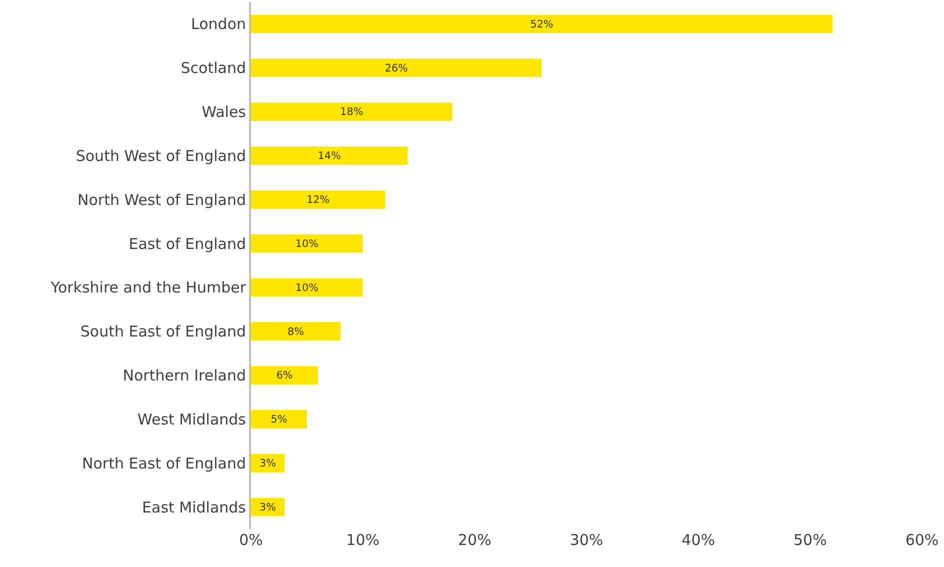 The width and height of the screenshot is (944, 567). I want to click on y-tick-label: Northern Ireland, so click(184, 375).